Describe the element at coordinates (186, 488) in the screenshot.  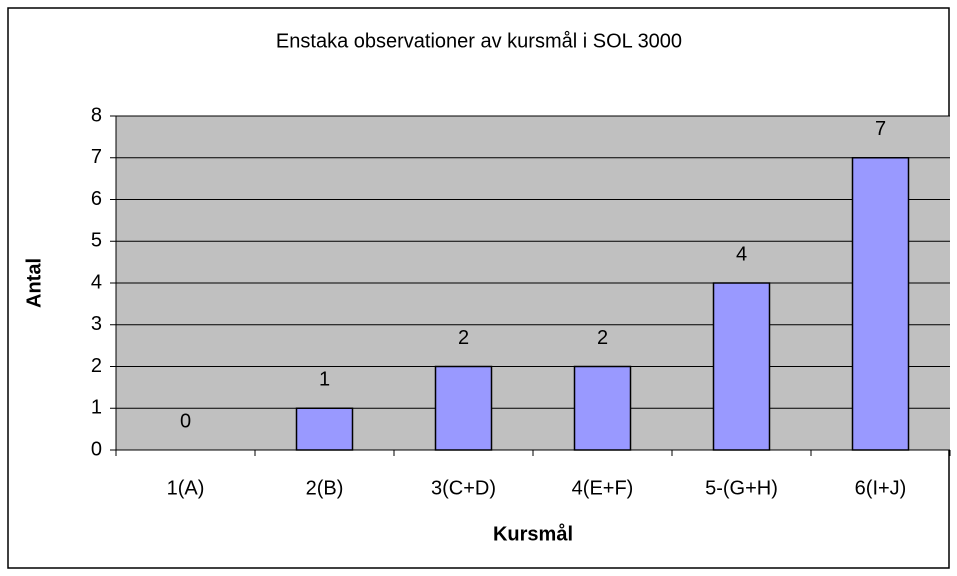
I see `x-tick-label: 1(A)` at that location.